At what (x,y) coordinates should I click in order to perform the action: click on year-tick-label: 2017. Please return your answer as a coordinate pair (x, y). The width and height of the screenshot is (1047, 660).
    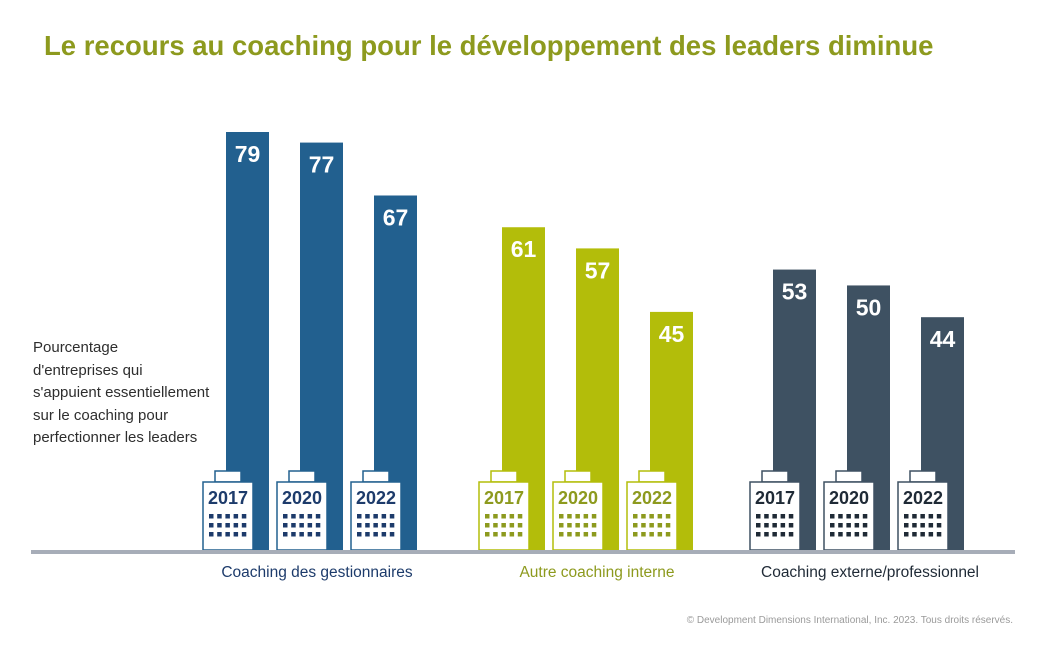
    Looking at the image, I should click on (504, 498).